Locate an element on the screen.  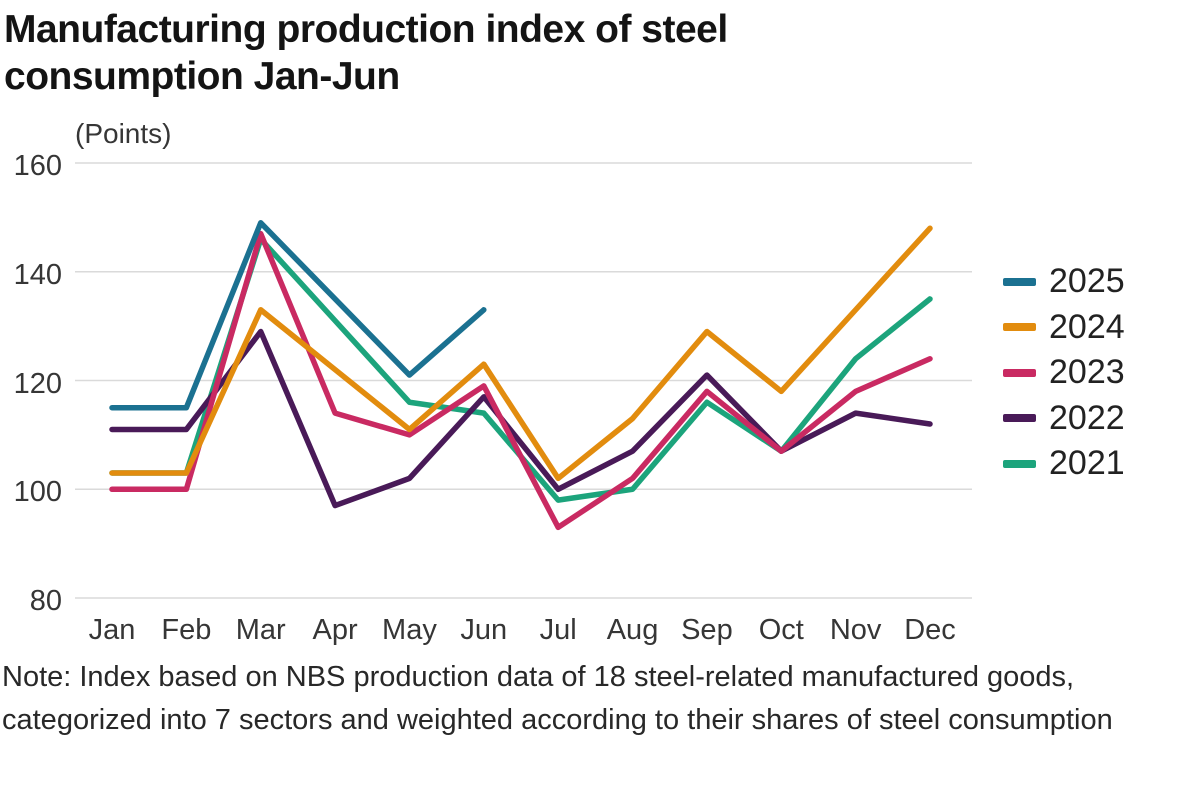
x-tick-label: Nov is located at coordinates (855, 630).